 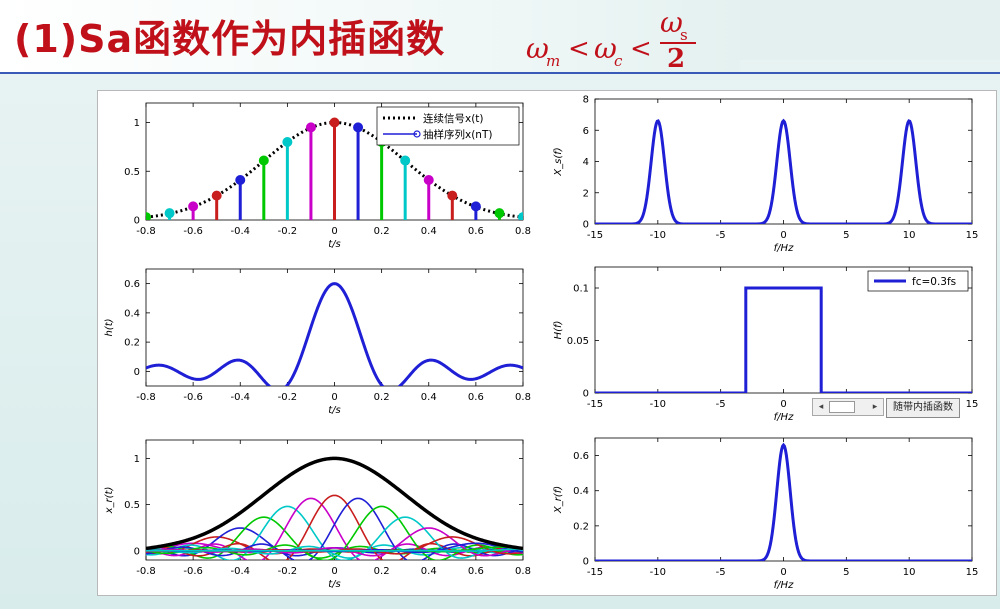 What do you see at coordinates (579, 49) in the screenshot?
I see `formula-lt-1: <` at bounding box center [579, 49].